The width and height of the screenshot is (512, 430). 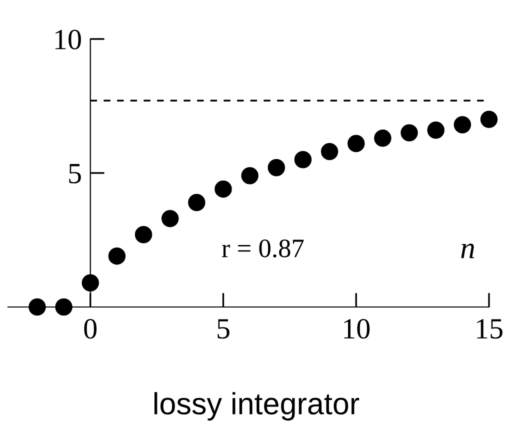 I want to click on x-tick-label: 5, so click(x=224, y=329).